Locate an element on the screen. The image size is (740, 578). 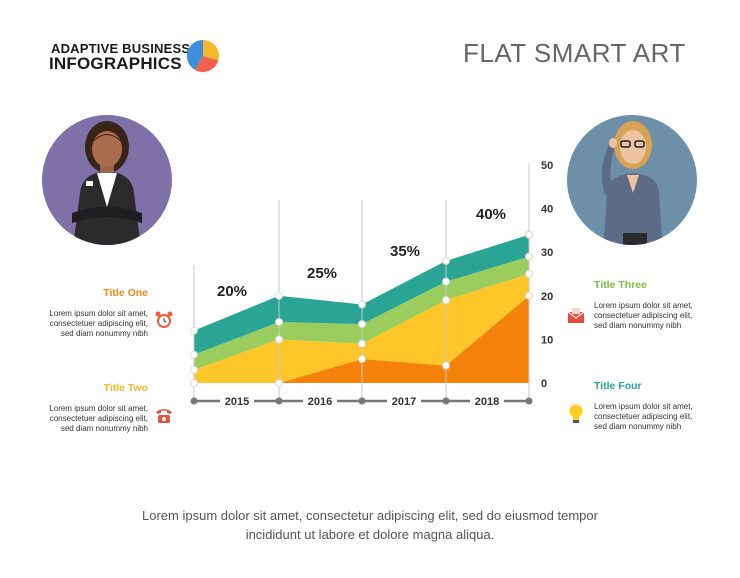
avatar-businesswoman-left is located at coordinates (107, 180).